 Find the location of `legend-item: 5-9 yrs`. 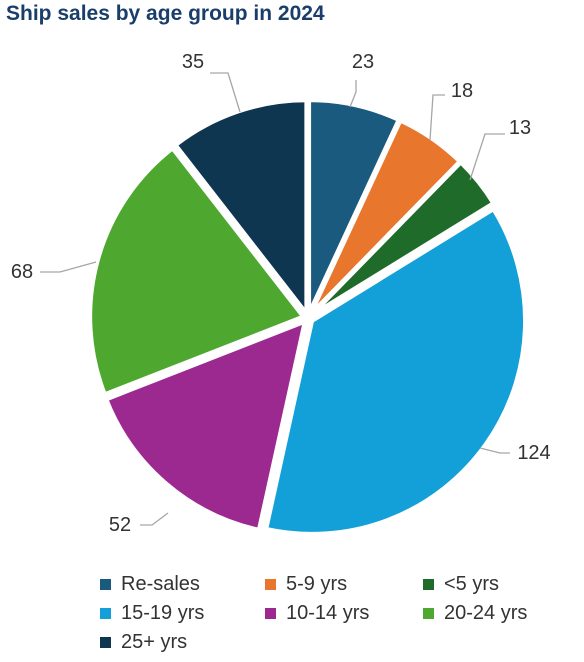

legend-item: 5-9 yrs is located at coordinates (344, 584).